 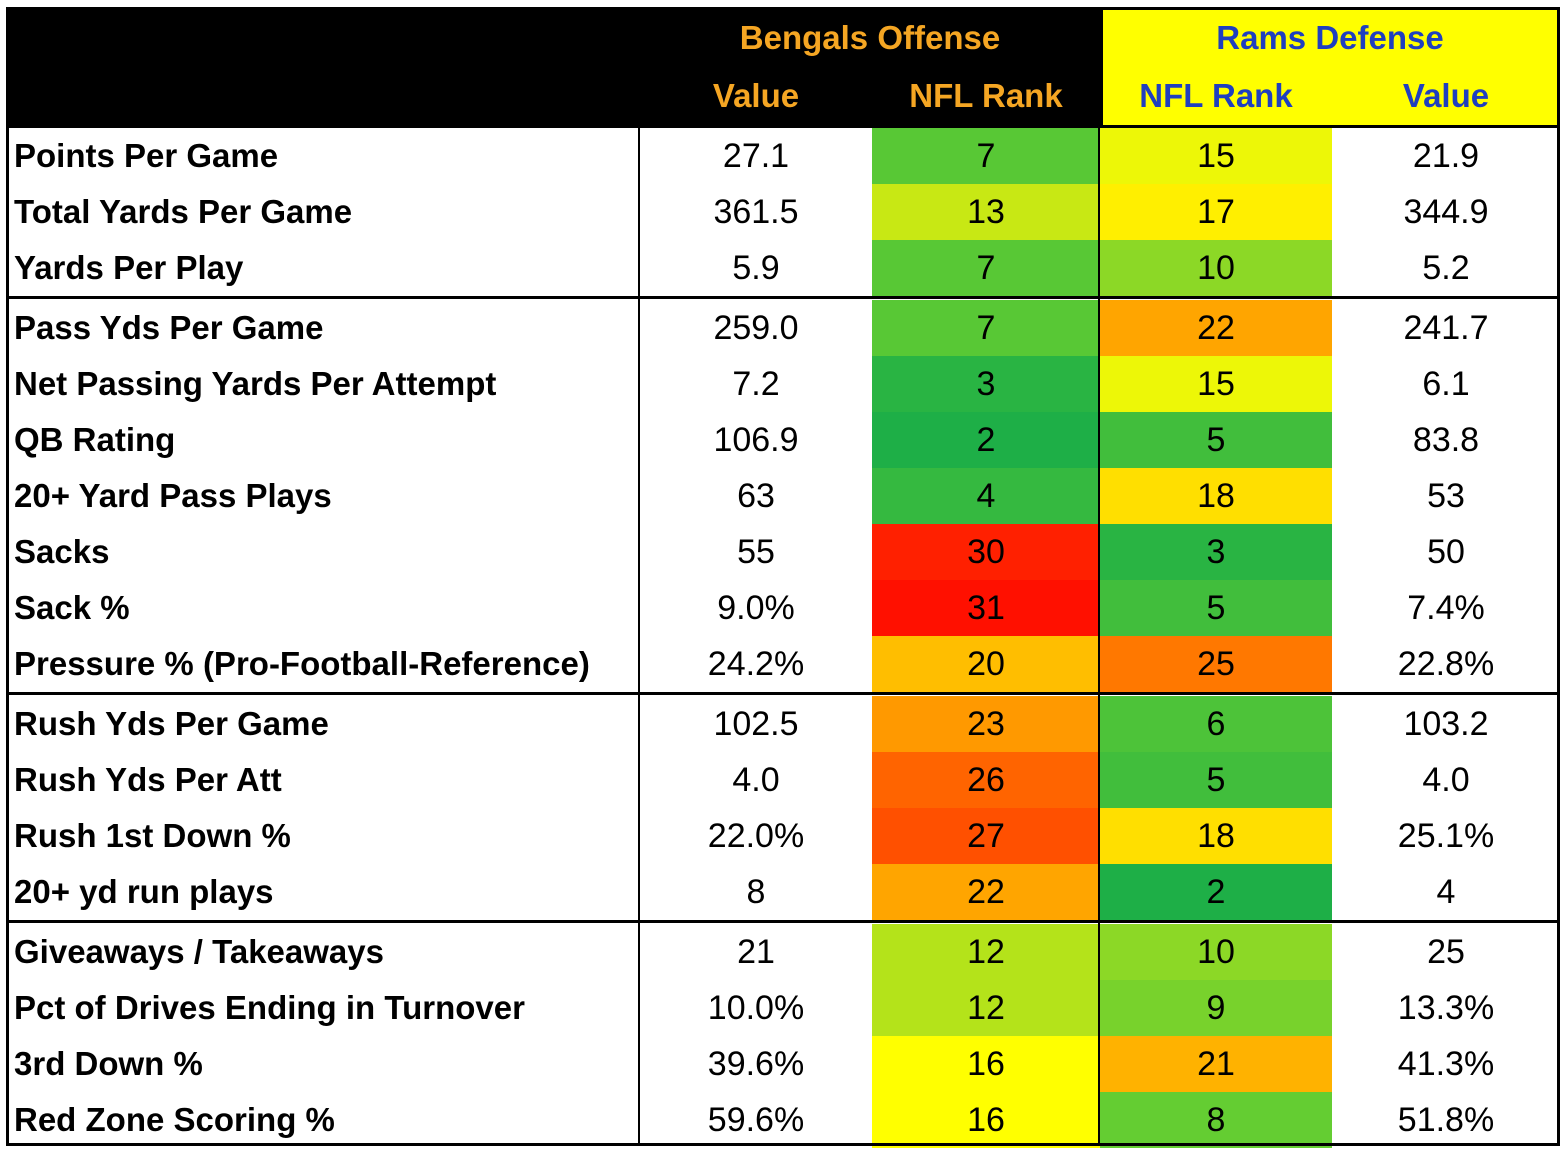 What do you see at coordinates (1216, 1120) in the screenshot?
I see `defense-rank-cell: 8` at bounding box center [1216, 1120].